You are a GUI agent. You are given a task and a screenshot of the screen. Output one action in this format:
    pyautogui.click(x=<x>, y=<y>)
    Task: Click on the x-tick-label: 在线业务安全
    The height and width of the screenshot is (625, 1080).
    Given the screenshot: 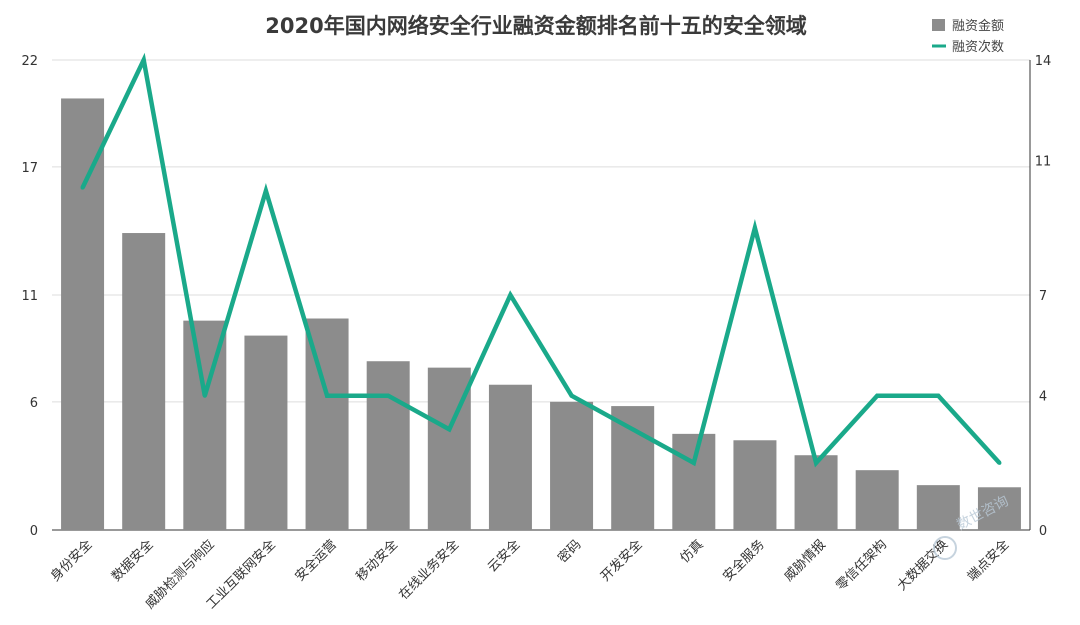 What is the action you would take?
    pyautogui.click(x=429, y=570)
    